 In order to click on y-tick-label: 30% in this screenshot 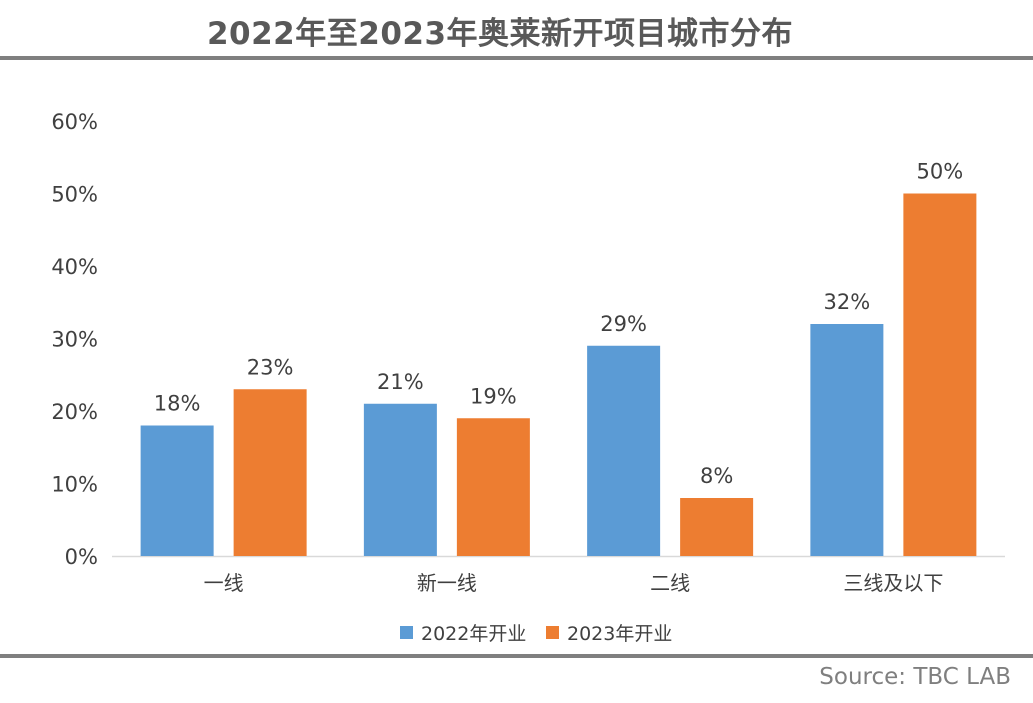, I will do `click(74, 340)`.